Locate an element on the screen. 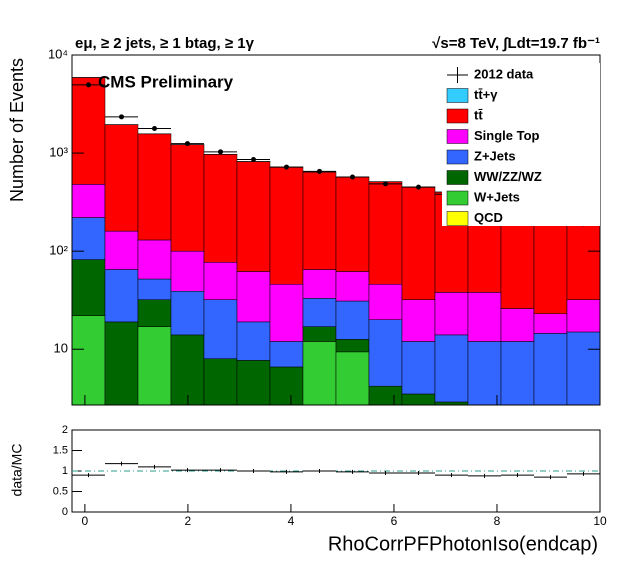 The height and width of the screenshot is (572, 631). y-tick-label: 10⁴ is located at coordinates (58, 53).